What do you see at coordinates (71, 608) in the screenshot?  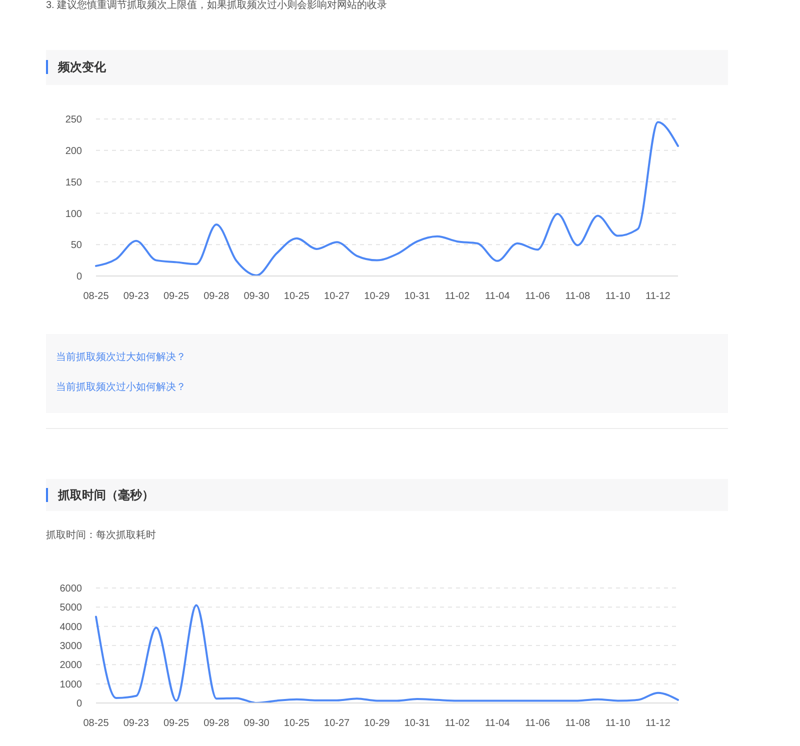 I see `y-tick-label: 5000` at bounding box center [71, 608].